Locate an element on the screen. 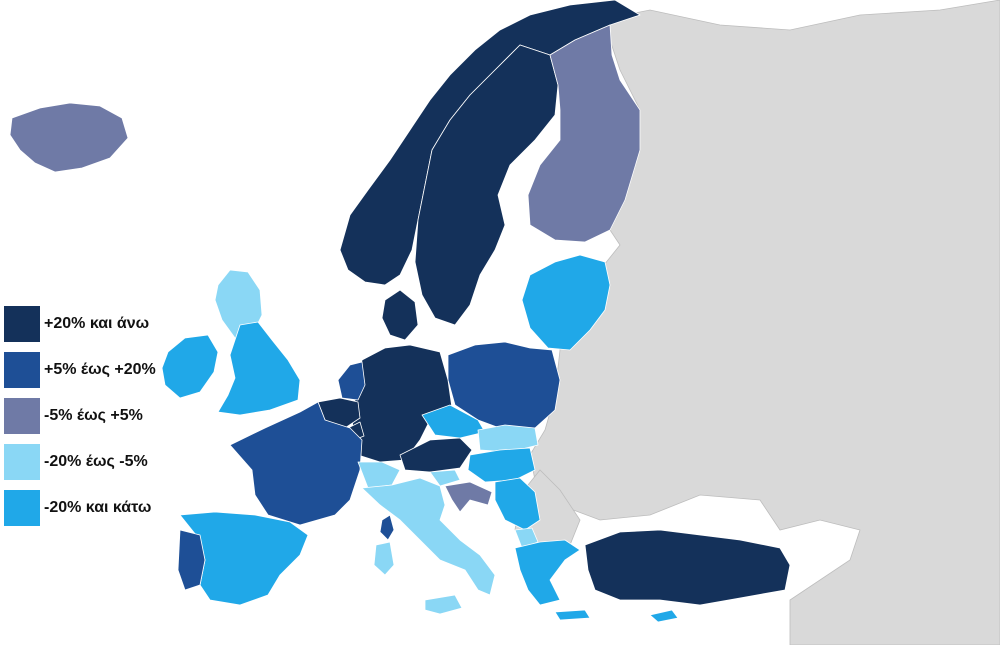 The height and width of the screenshot is (645, 1000). region-north-macedonia is located at coordinates (526, 538).